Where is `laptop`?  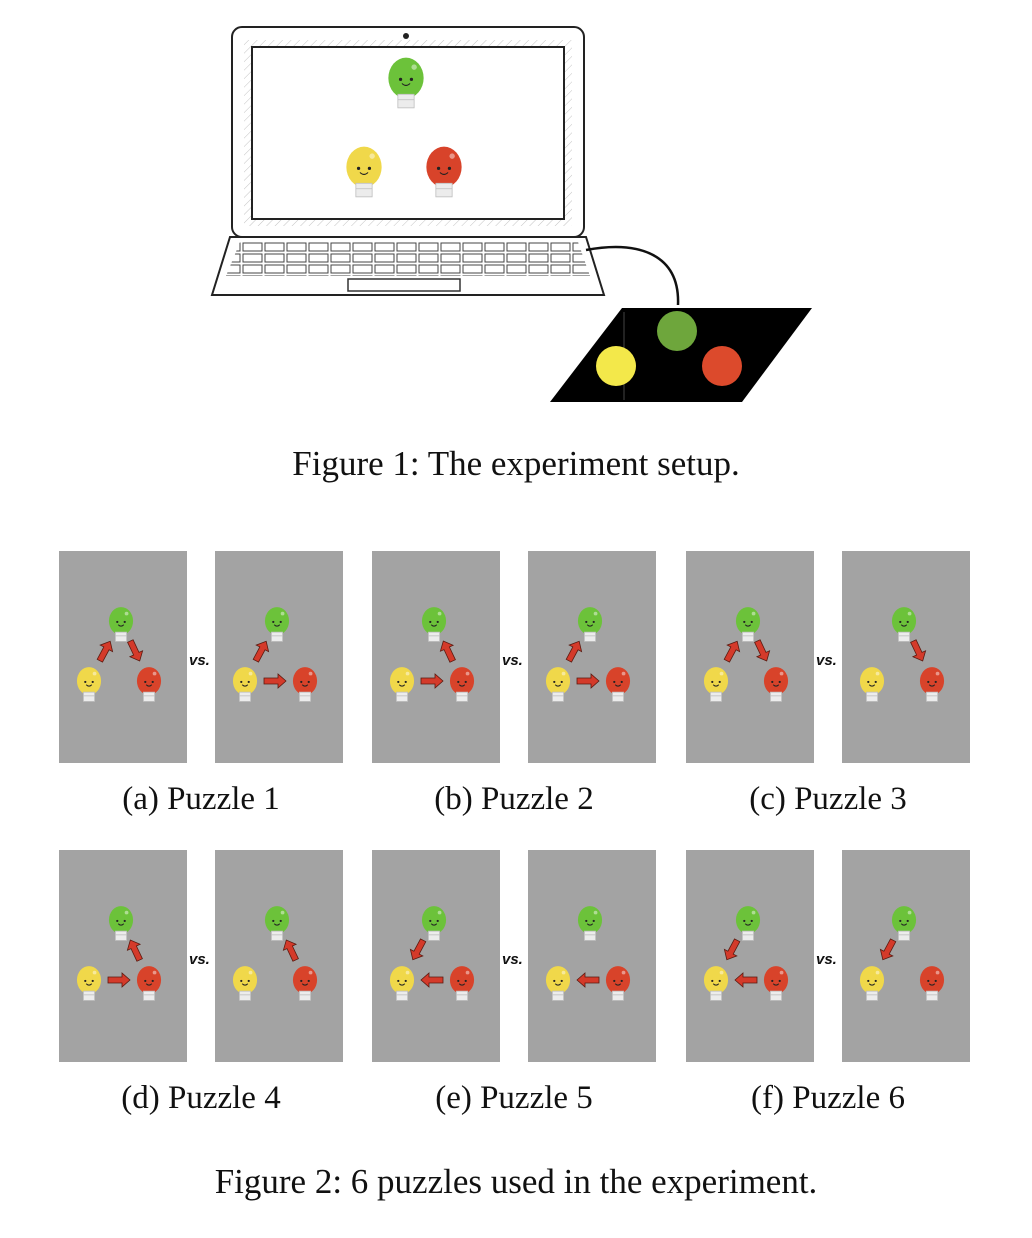 laptop is located at coordinates (445, 166).